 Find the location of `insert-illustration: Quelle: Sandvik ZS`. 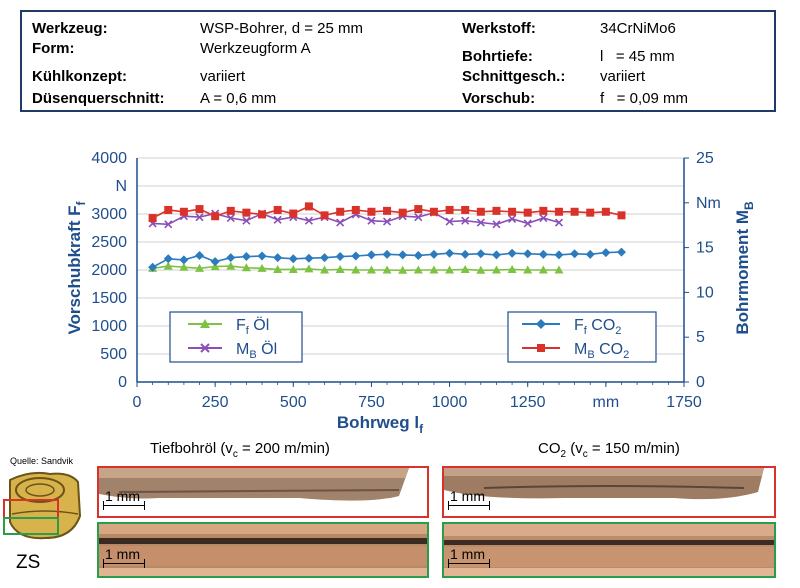

insert-illustration: Quelle: Sandvik ZS is located at coordinates (46, 521).